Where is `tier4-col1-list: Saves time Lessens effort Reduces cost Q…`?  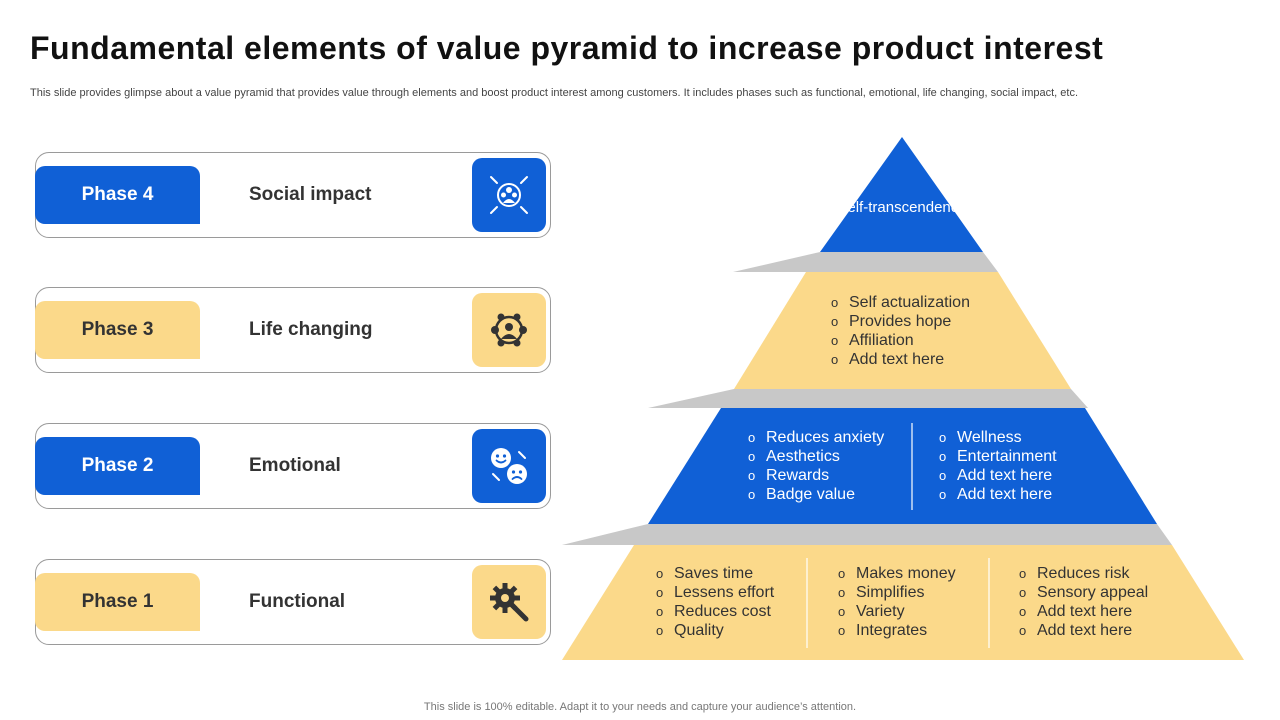
tier4-col1-list: Saves time Lessens effort Reduces cost Q… is located at coordinates (715, 602).